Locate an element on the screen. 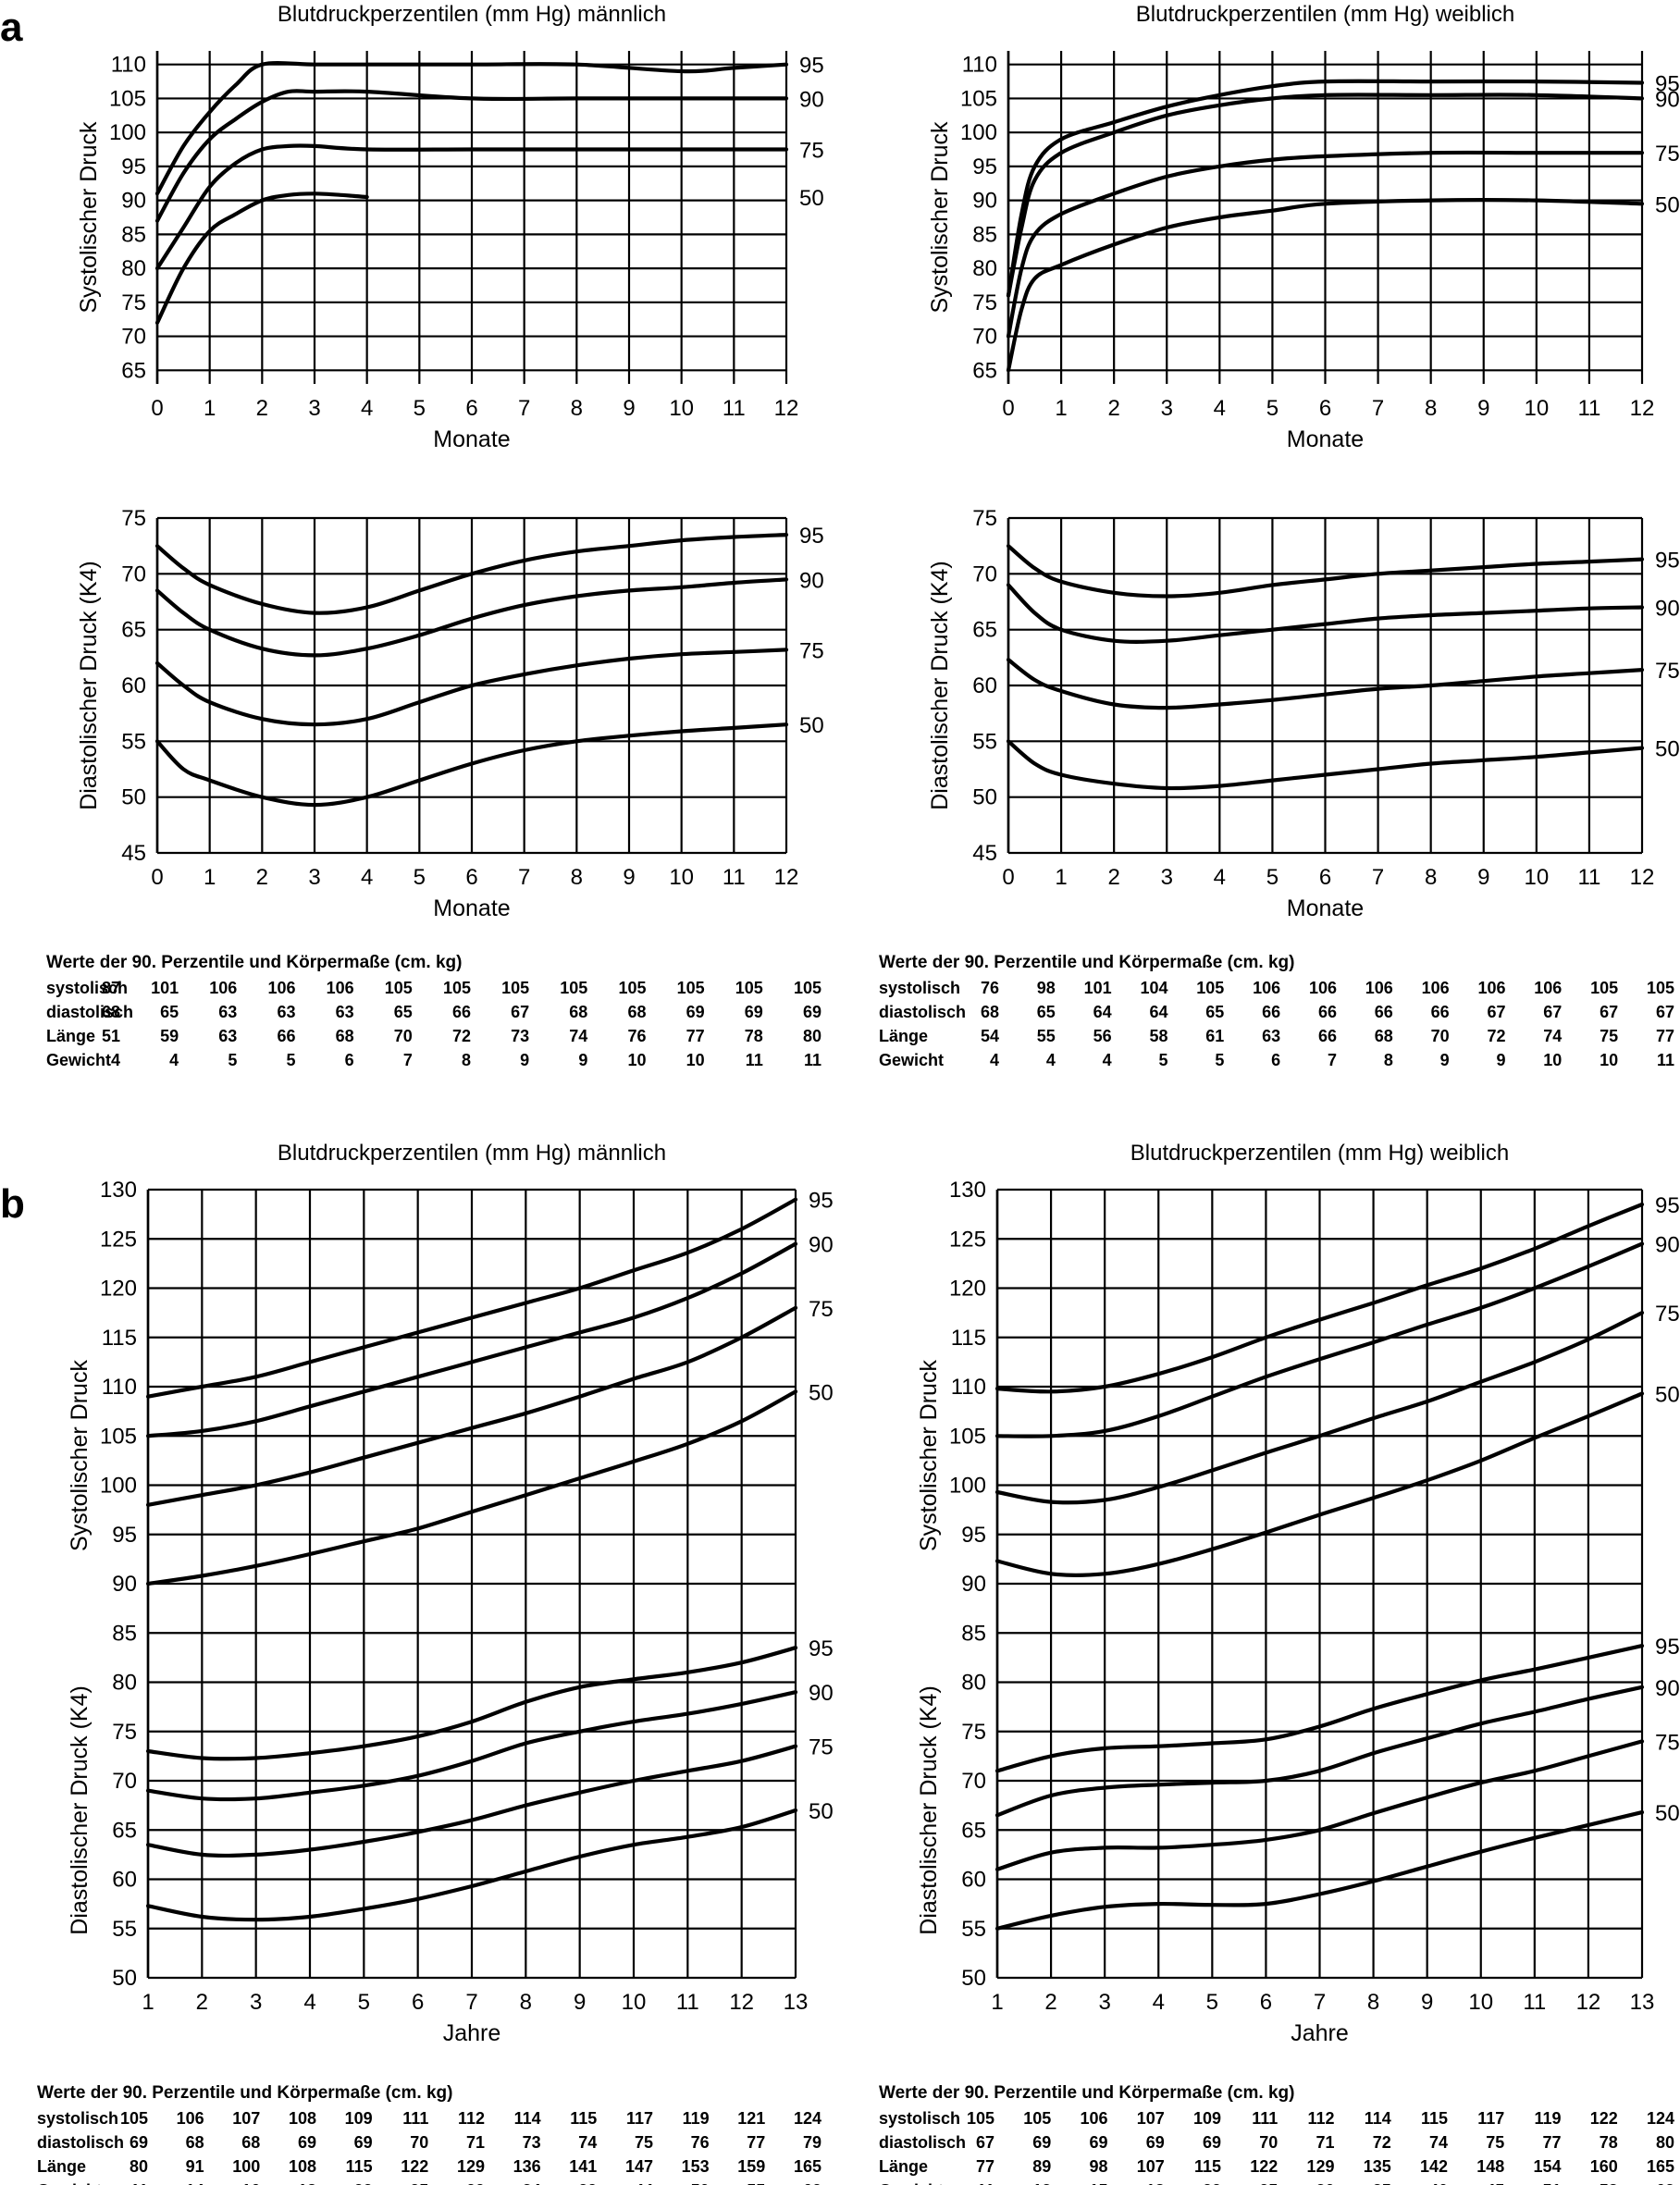 This screenshot has width=1680, height=2185. table-cell: 78 is located at coordinates (1609, 2142).